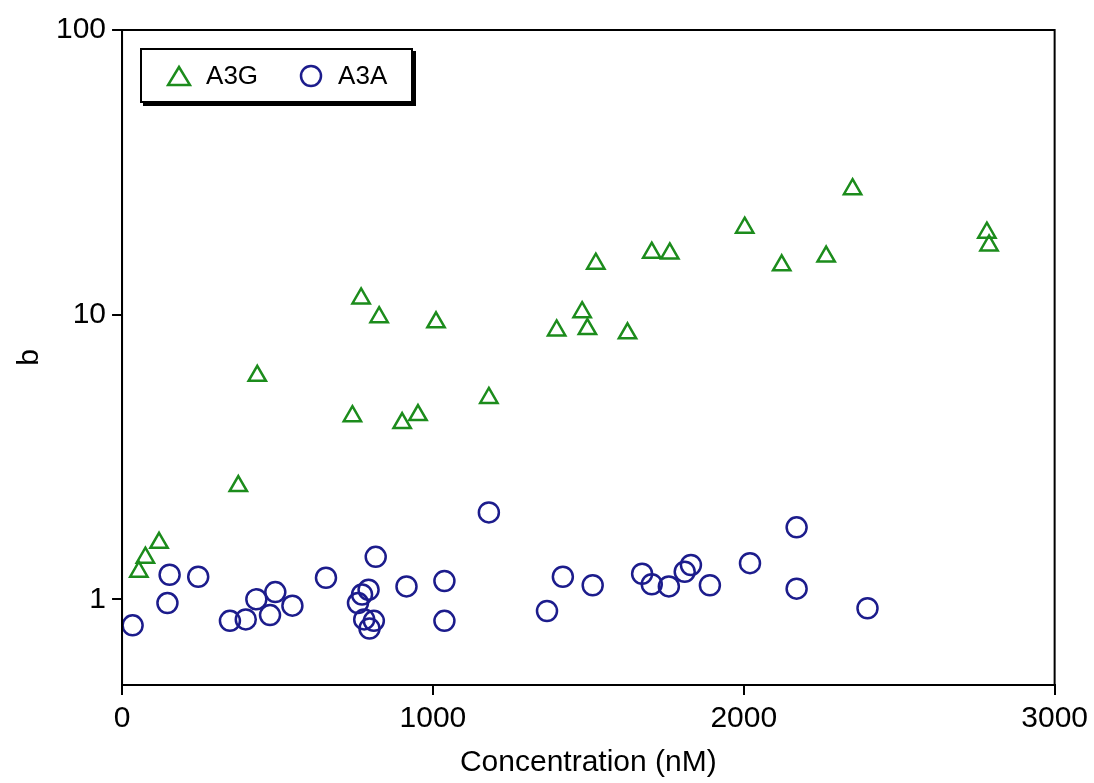 This screenshot has height=783, width=1094. I want to click on y-axis-title: b, so click(28, 357).